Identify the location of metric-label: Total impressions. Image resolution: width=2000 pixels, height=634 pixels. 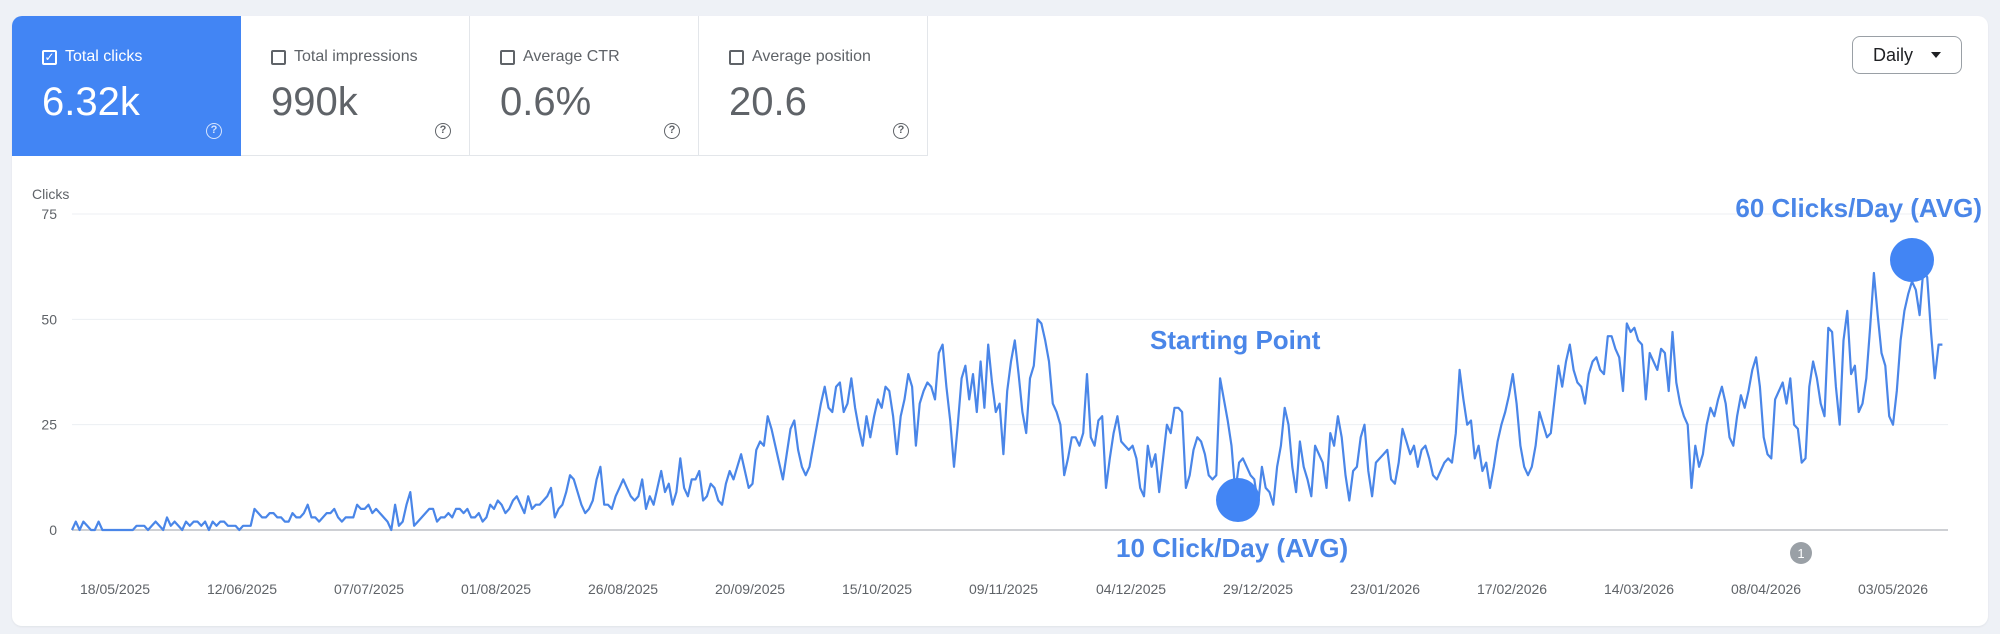
(356, 56).